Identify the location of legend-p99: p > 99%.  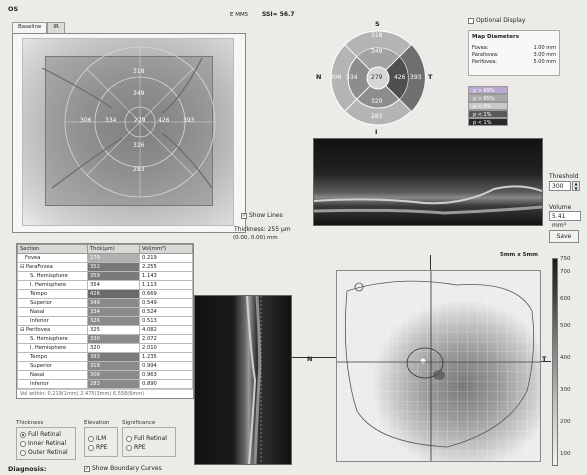
(488, 90).